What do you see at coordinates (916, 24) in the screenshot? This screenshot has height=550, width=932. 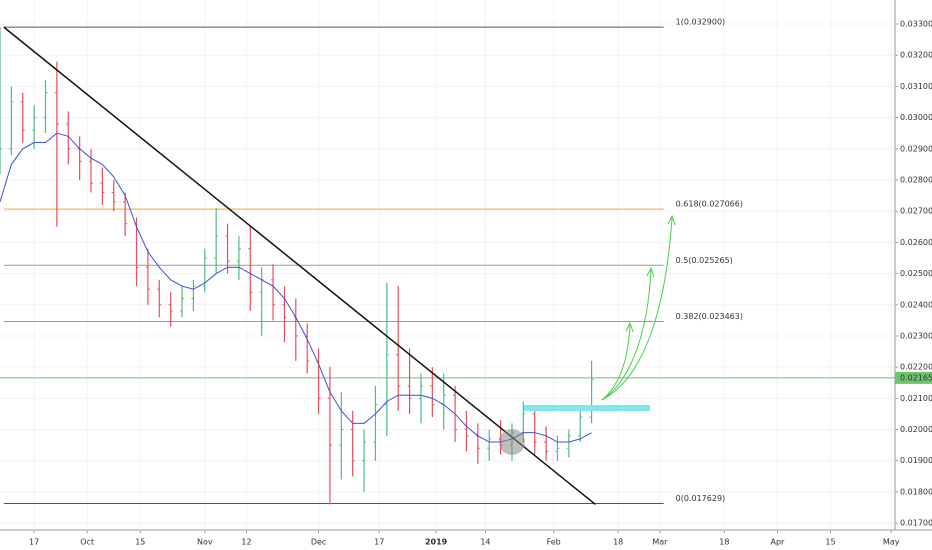 I see `y-tick-label: 0.033000` at bounding box center [916, 24].